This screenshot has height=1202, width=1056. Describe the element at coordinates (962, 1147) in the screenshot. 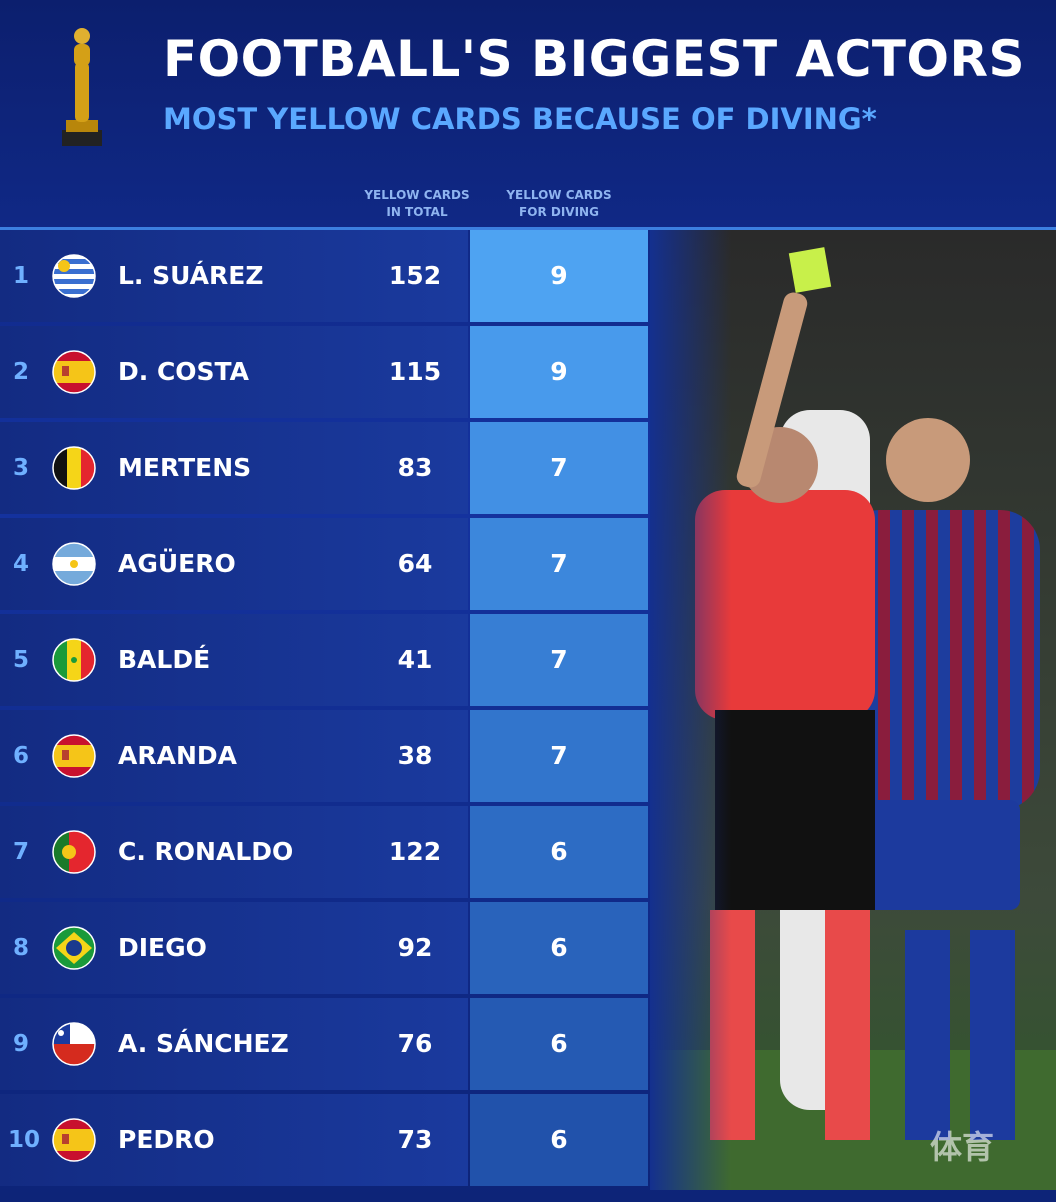

I see `watermark: 体育` at that location.